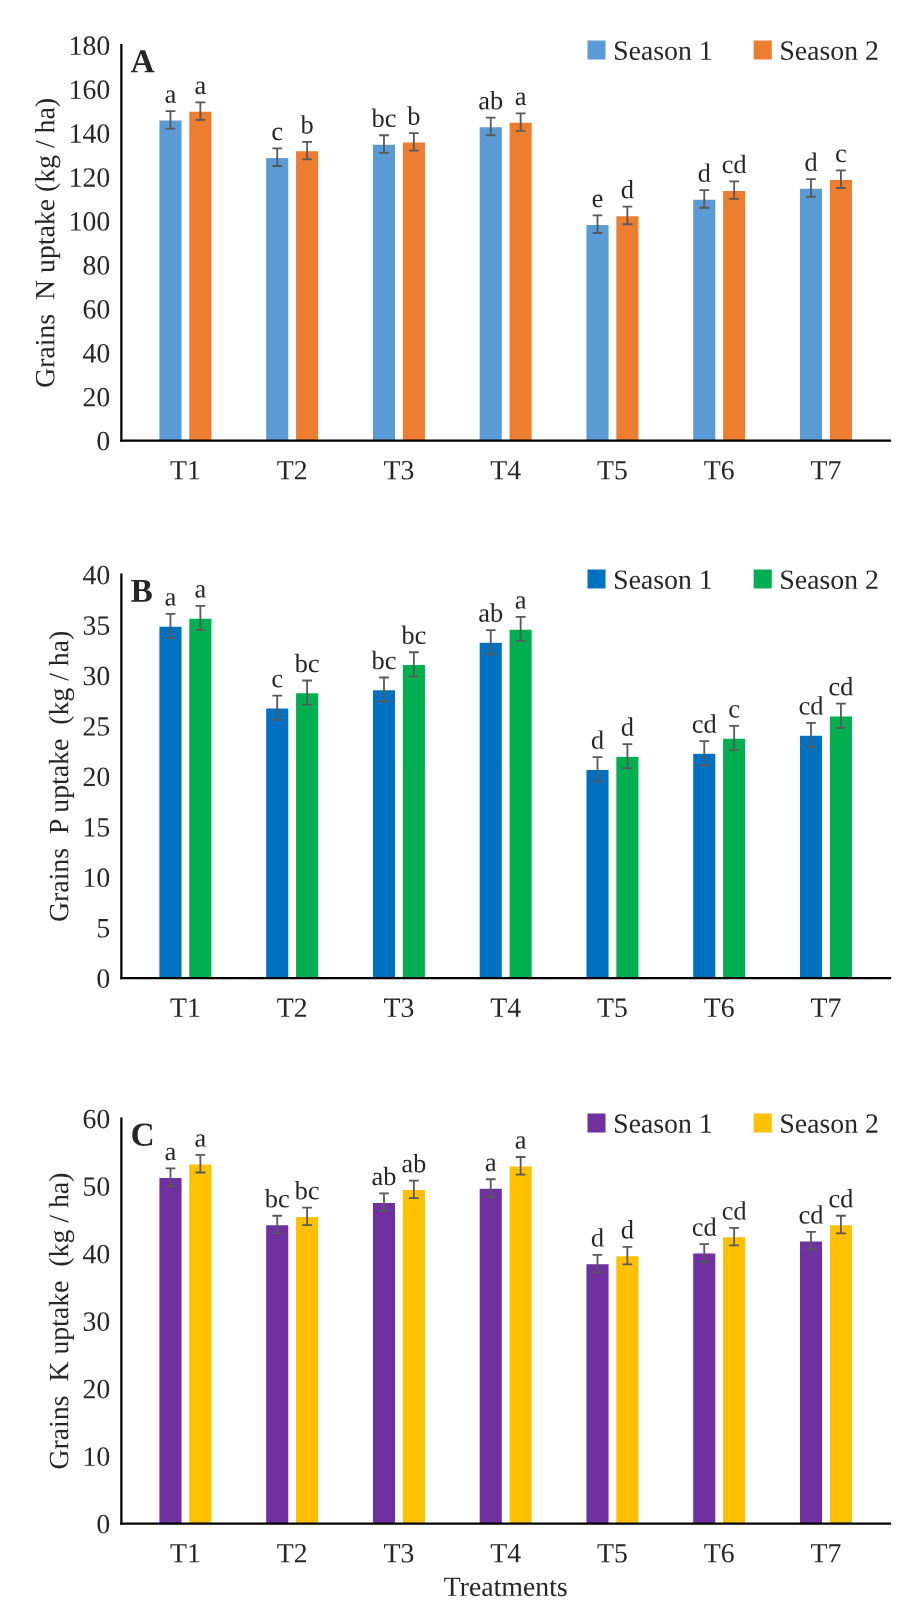 The image size is (899, 1614). Describe the element at coordinates (597, 201) in the screenshot. I see `data-label: e` at that location.